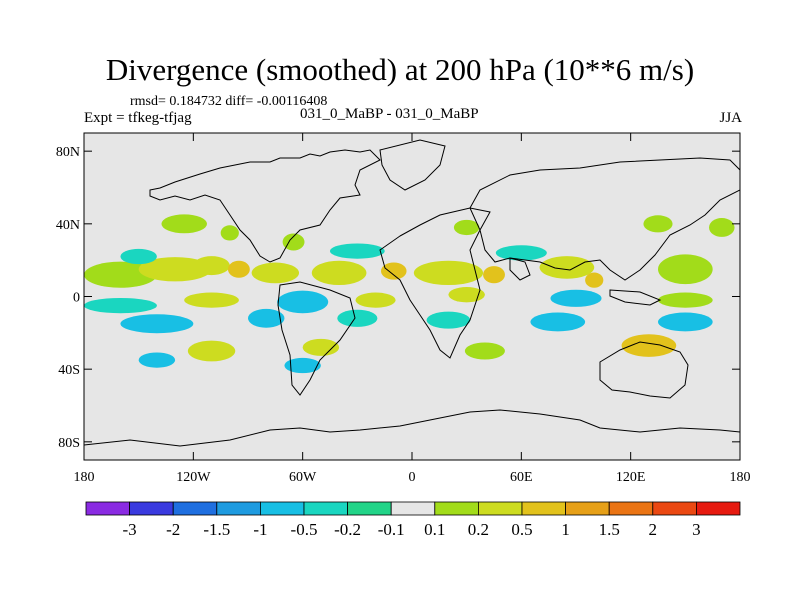 This screenshot has width=800, height=600. What do you see at coordinates (730, 118) in the screenshot?
I see `season-label: JJA` at bounding box center [730, 118].